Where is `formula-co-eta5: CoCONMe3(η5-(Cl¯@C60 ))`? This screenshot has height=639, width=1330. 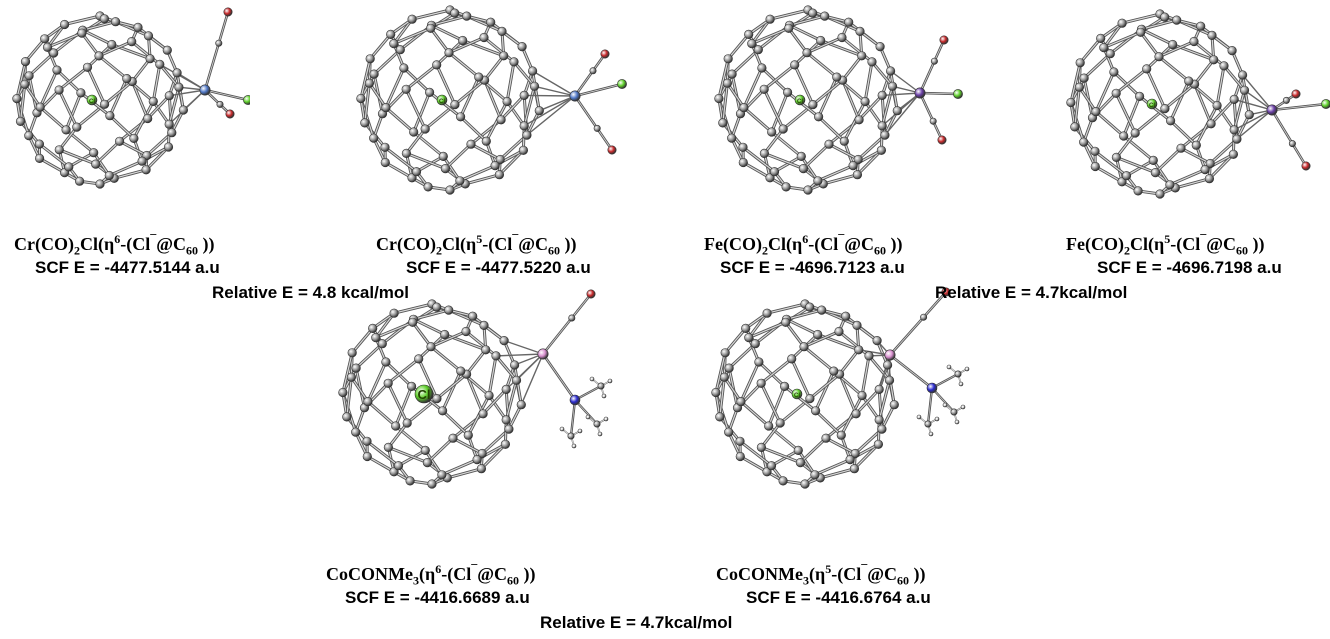 formula-co-eta5: CoCONMe3(η5-(Cl¯@C60 )) is located at coordinates (821, 575).